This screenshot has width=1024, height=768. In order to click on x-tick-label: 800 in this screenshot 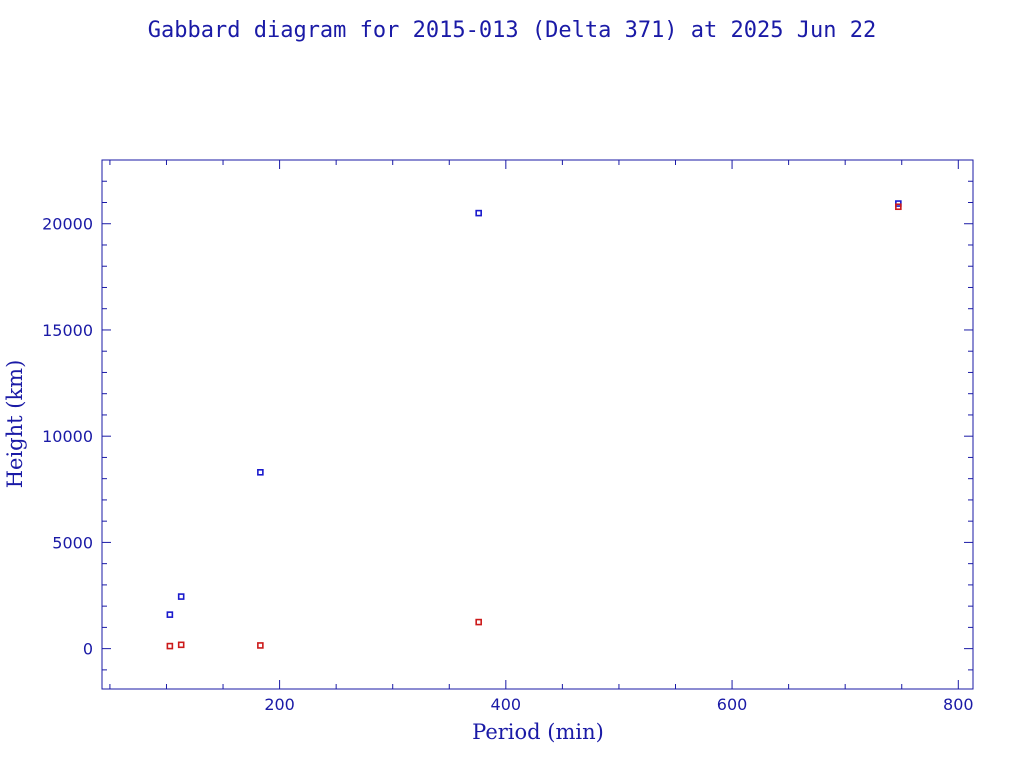, I will do `click(958, 704)`.